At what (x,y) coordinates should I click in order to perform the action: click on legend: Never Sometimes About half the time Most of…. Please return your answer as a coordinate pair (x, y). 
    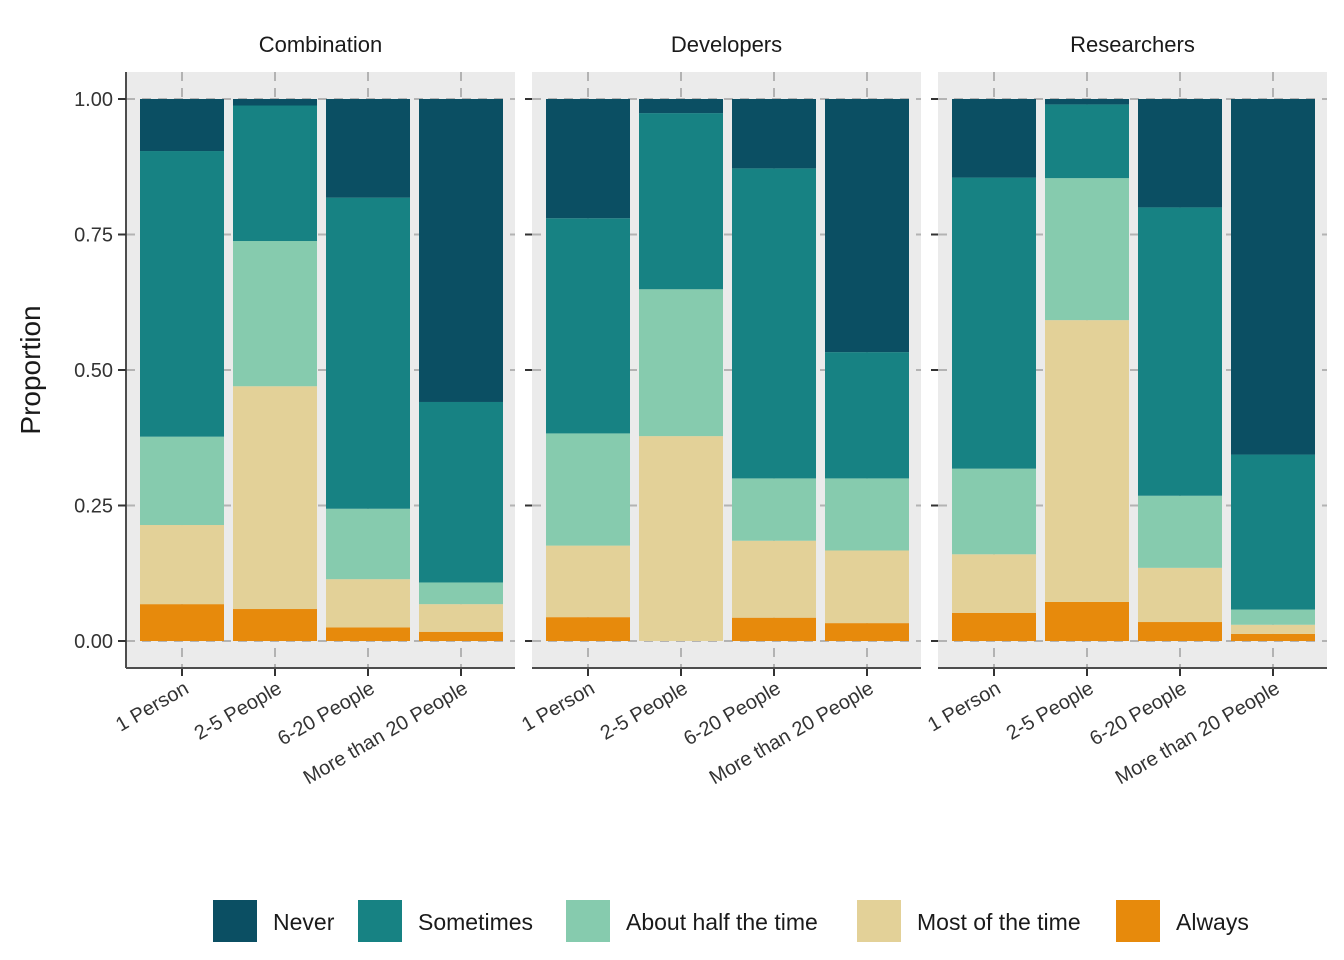
    Looking at the image, I should click on (731, 921).